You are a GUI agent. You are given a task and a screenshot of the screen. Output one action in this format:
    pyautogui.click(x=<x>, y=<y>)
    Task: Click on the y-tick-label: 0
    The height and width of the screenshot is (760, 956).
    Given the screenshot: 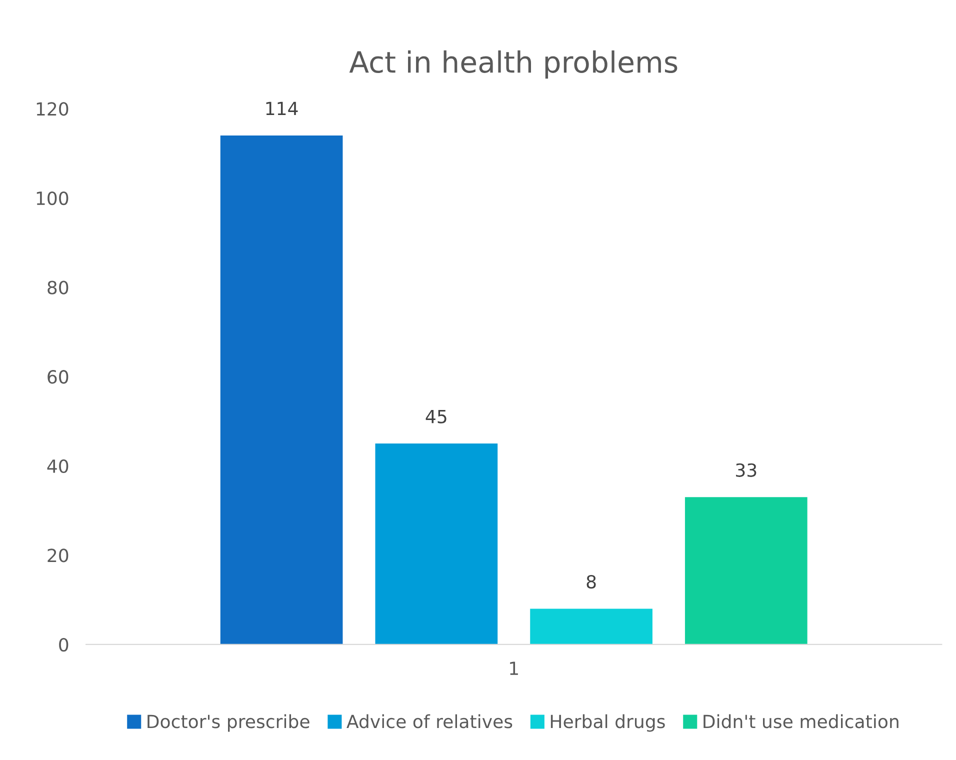 What is the action you would take?
    pyautogui.click(x=63, y=645)
    